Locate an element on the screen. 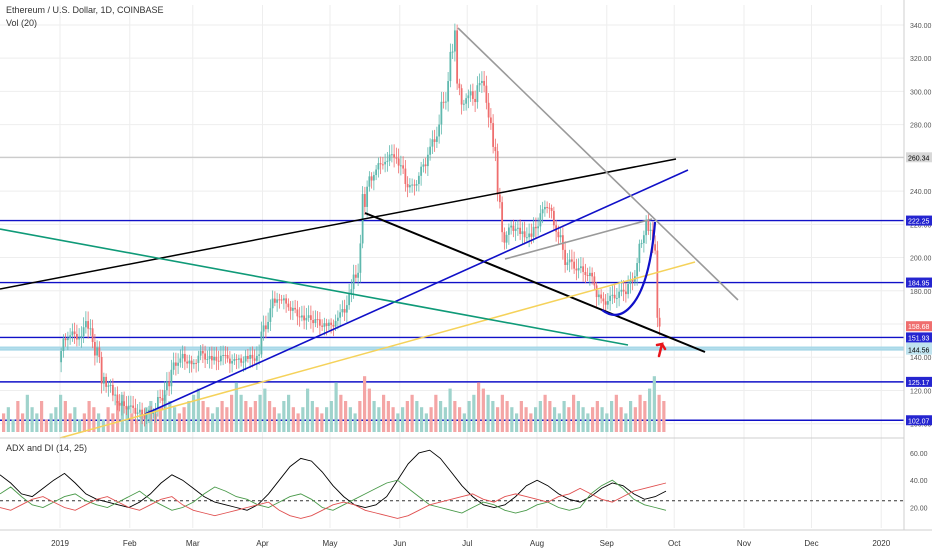 The image size is (932, 550). price-level-tag is located at coordinates (919, 420).